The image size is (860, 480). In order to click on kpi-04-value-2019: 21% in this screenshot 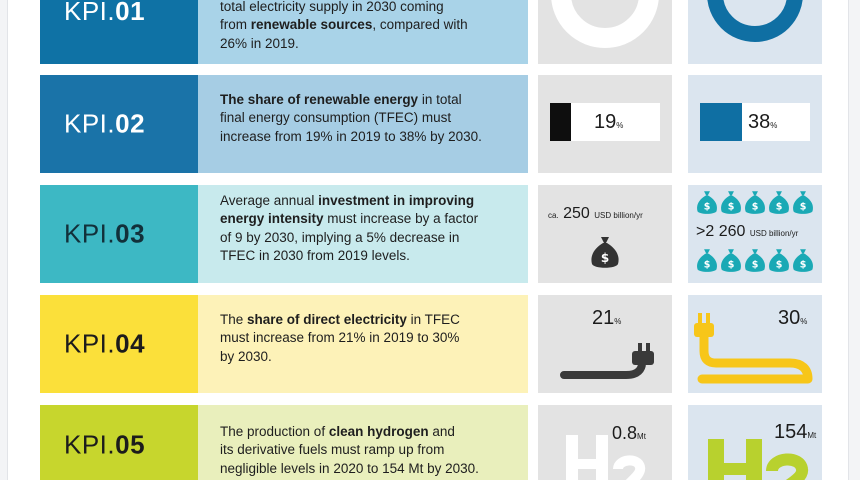, I will do `click(605, 344)`.